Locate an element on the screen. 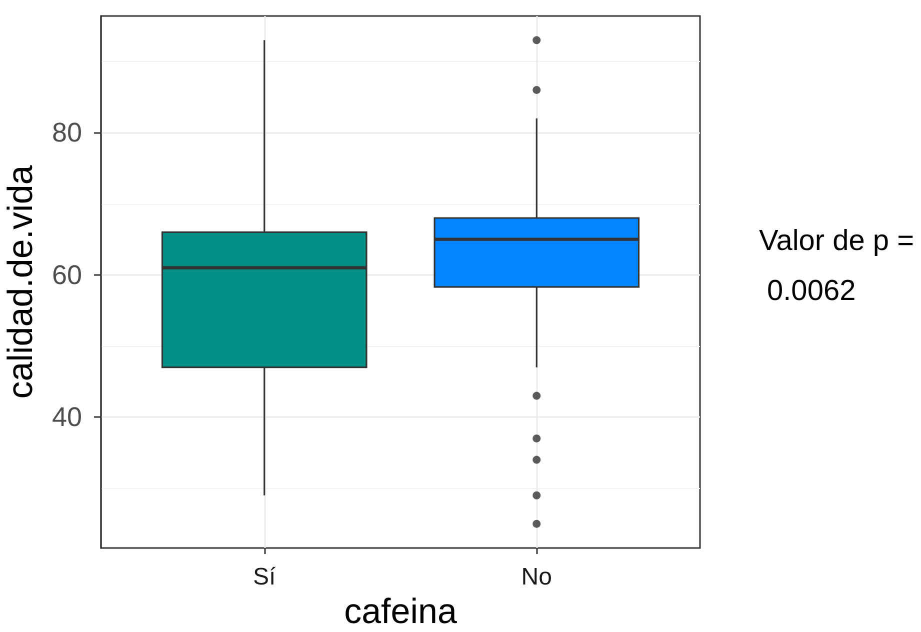 The image size is (921, 632). y-axis-title: calidad.de.vida is located at coordinates (20, 281).